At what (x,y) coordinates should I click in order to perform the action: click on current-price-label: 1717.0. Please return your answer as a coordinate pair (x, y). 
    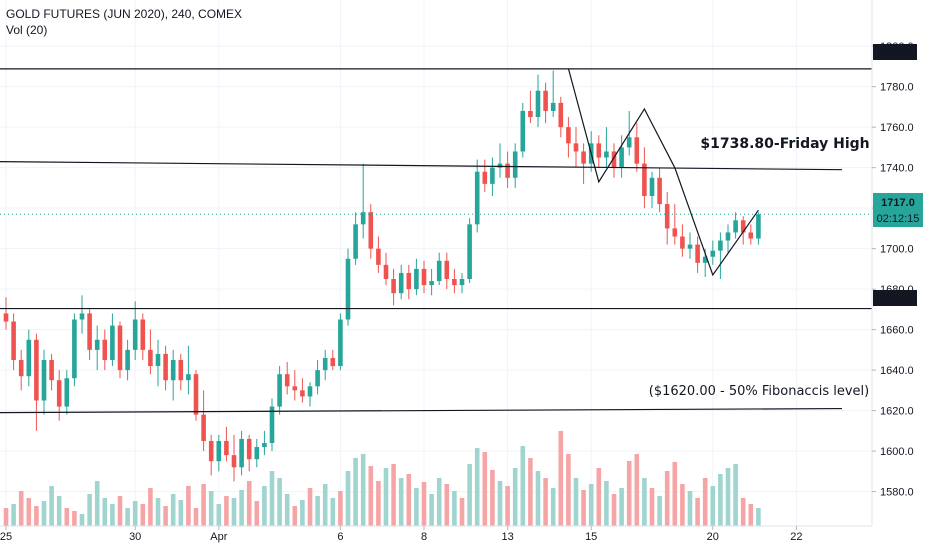
    Looking at the image, I should click on (898, 203).